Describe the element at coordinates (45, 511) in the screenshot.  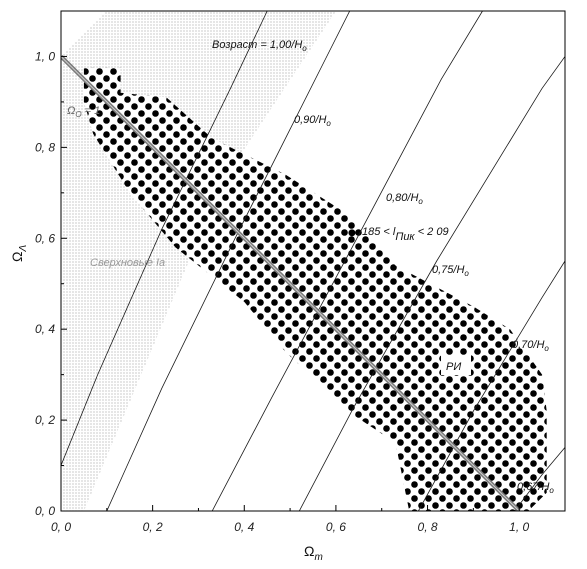
I see `y-tick-label-0: 0, 0` at that location.